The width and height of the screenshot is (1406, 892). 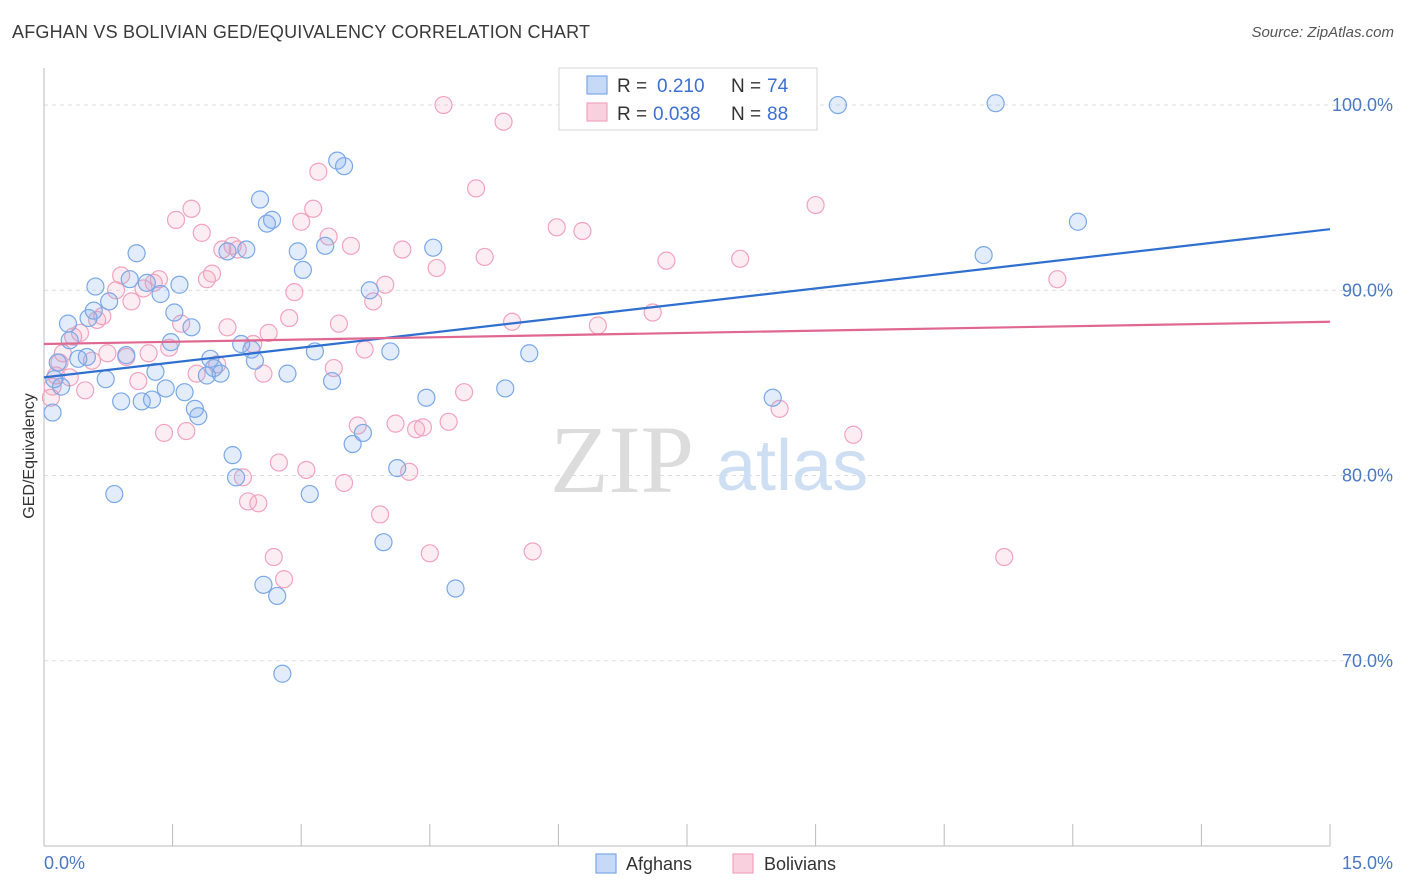 What do you see at coordinates (743, 863) in the screenshot?
I see `bottom-legend-swatch-bolivians` at bounding box center [743, 863].